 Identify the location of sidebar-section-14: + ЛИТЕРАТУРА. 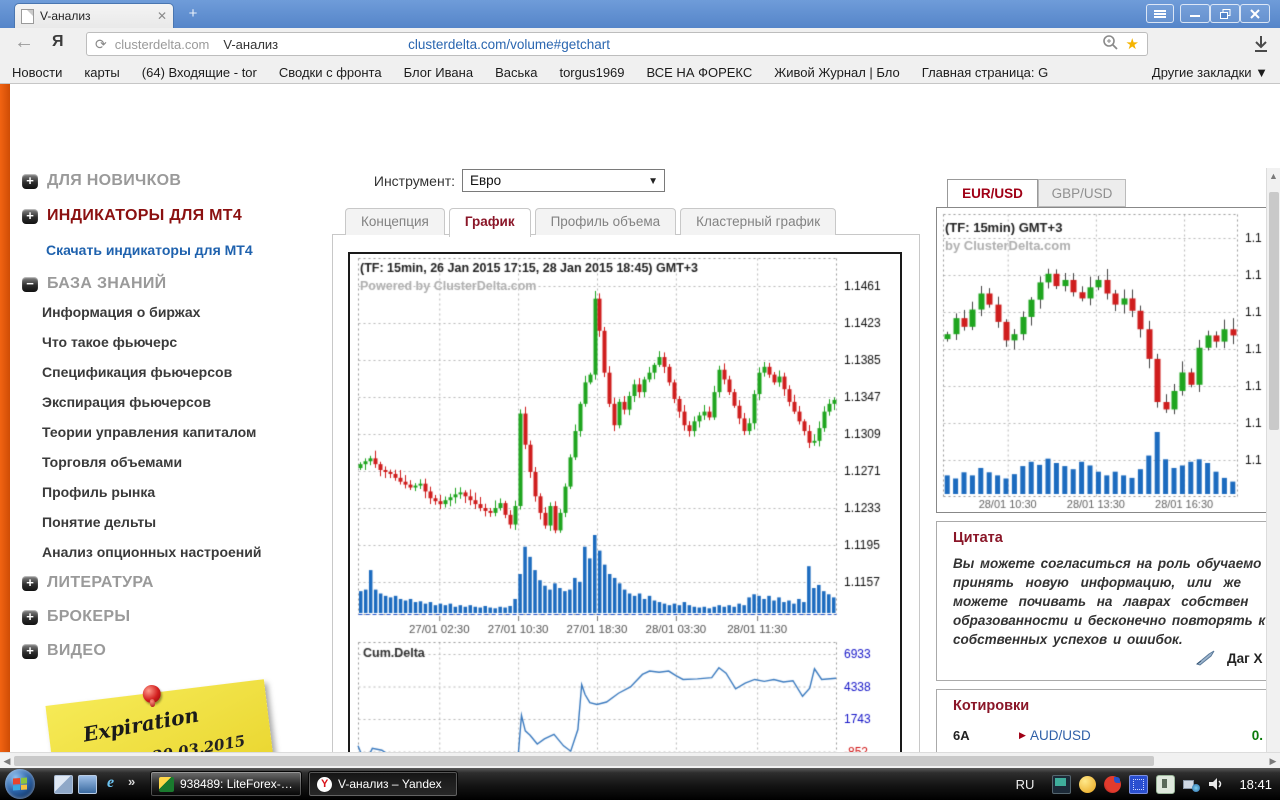
(88, 583).